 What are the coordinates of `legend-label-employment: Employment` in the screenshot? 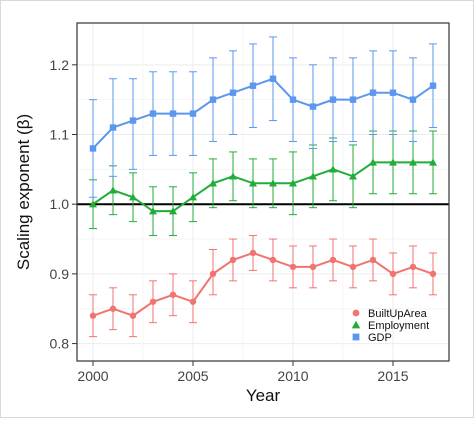 It's located at (398, 326).